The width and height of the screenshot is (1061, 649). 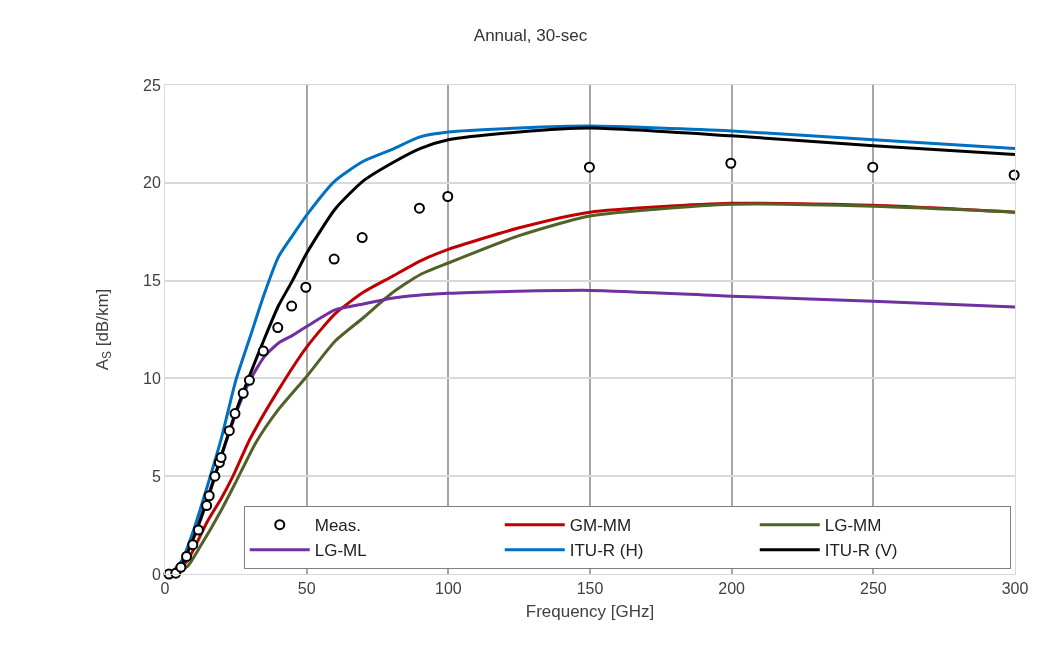 I want to click on legend-label: LG-ML, so click(x=340, y=551).